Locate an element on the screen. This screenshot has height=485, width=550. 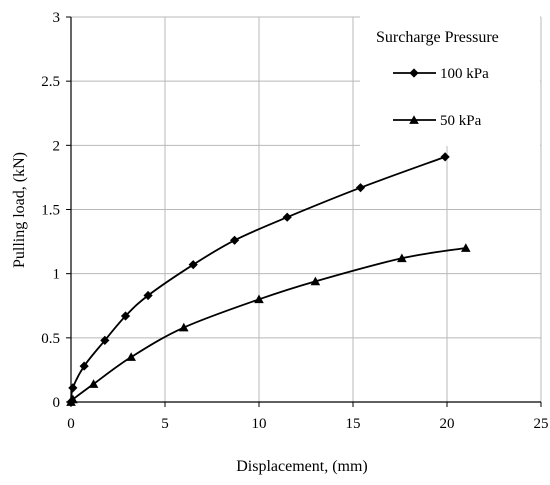
legend-box is located at coordinates (450, 81).